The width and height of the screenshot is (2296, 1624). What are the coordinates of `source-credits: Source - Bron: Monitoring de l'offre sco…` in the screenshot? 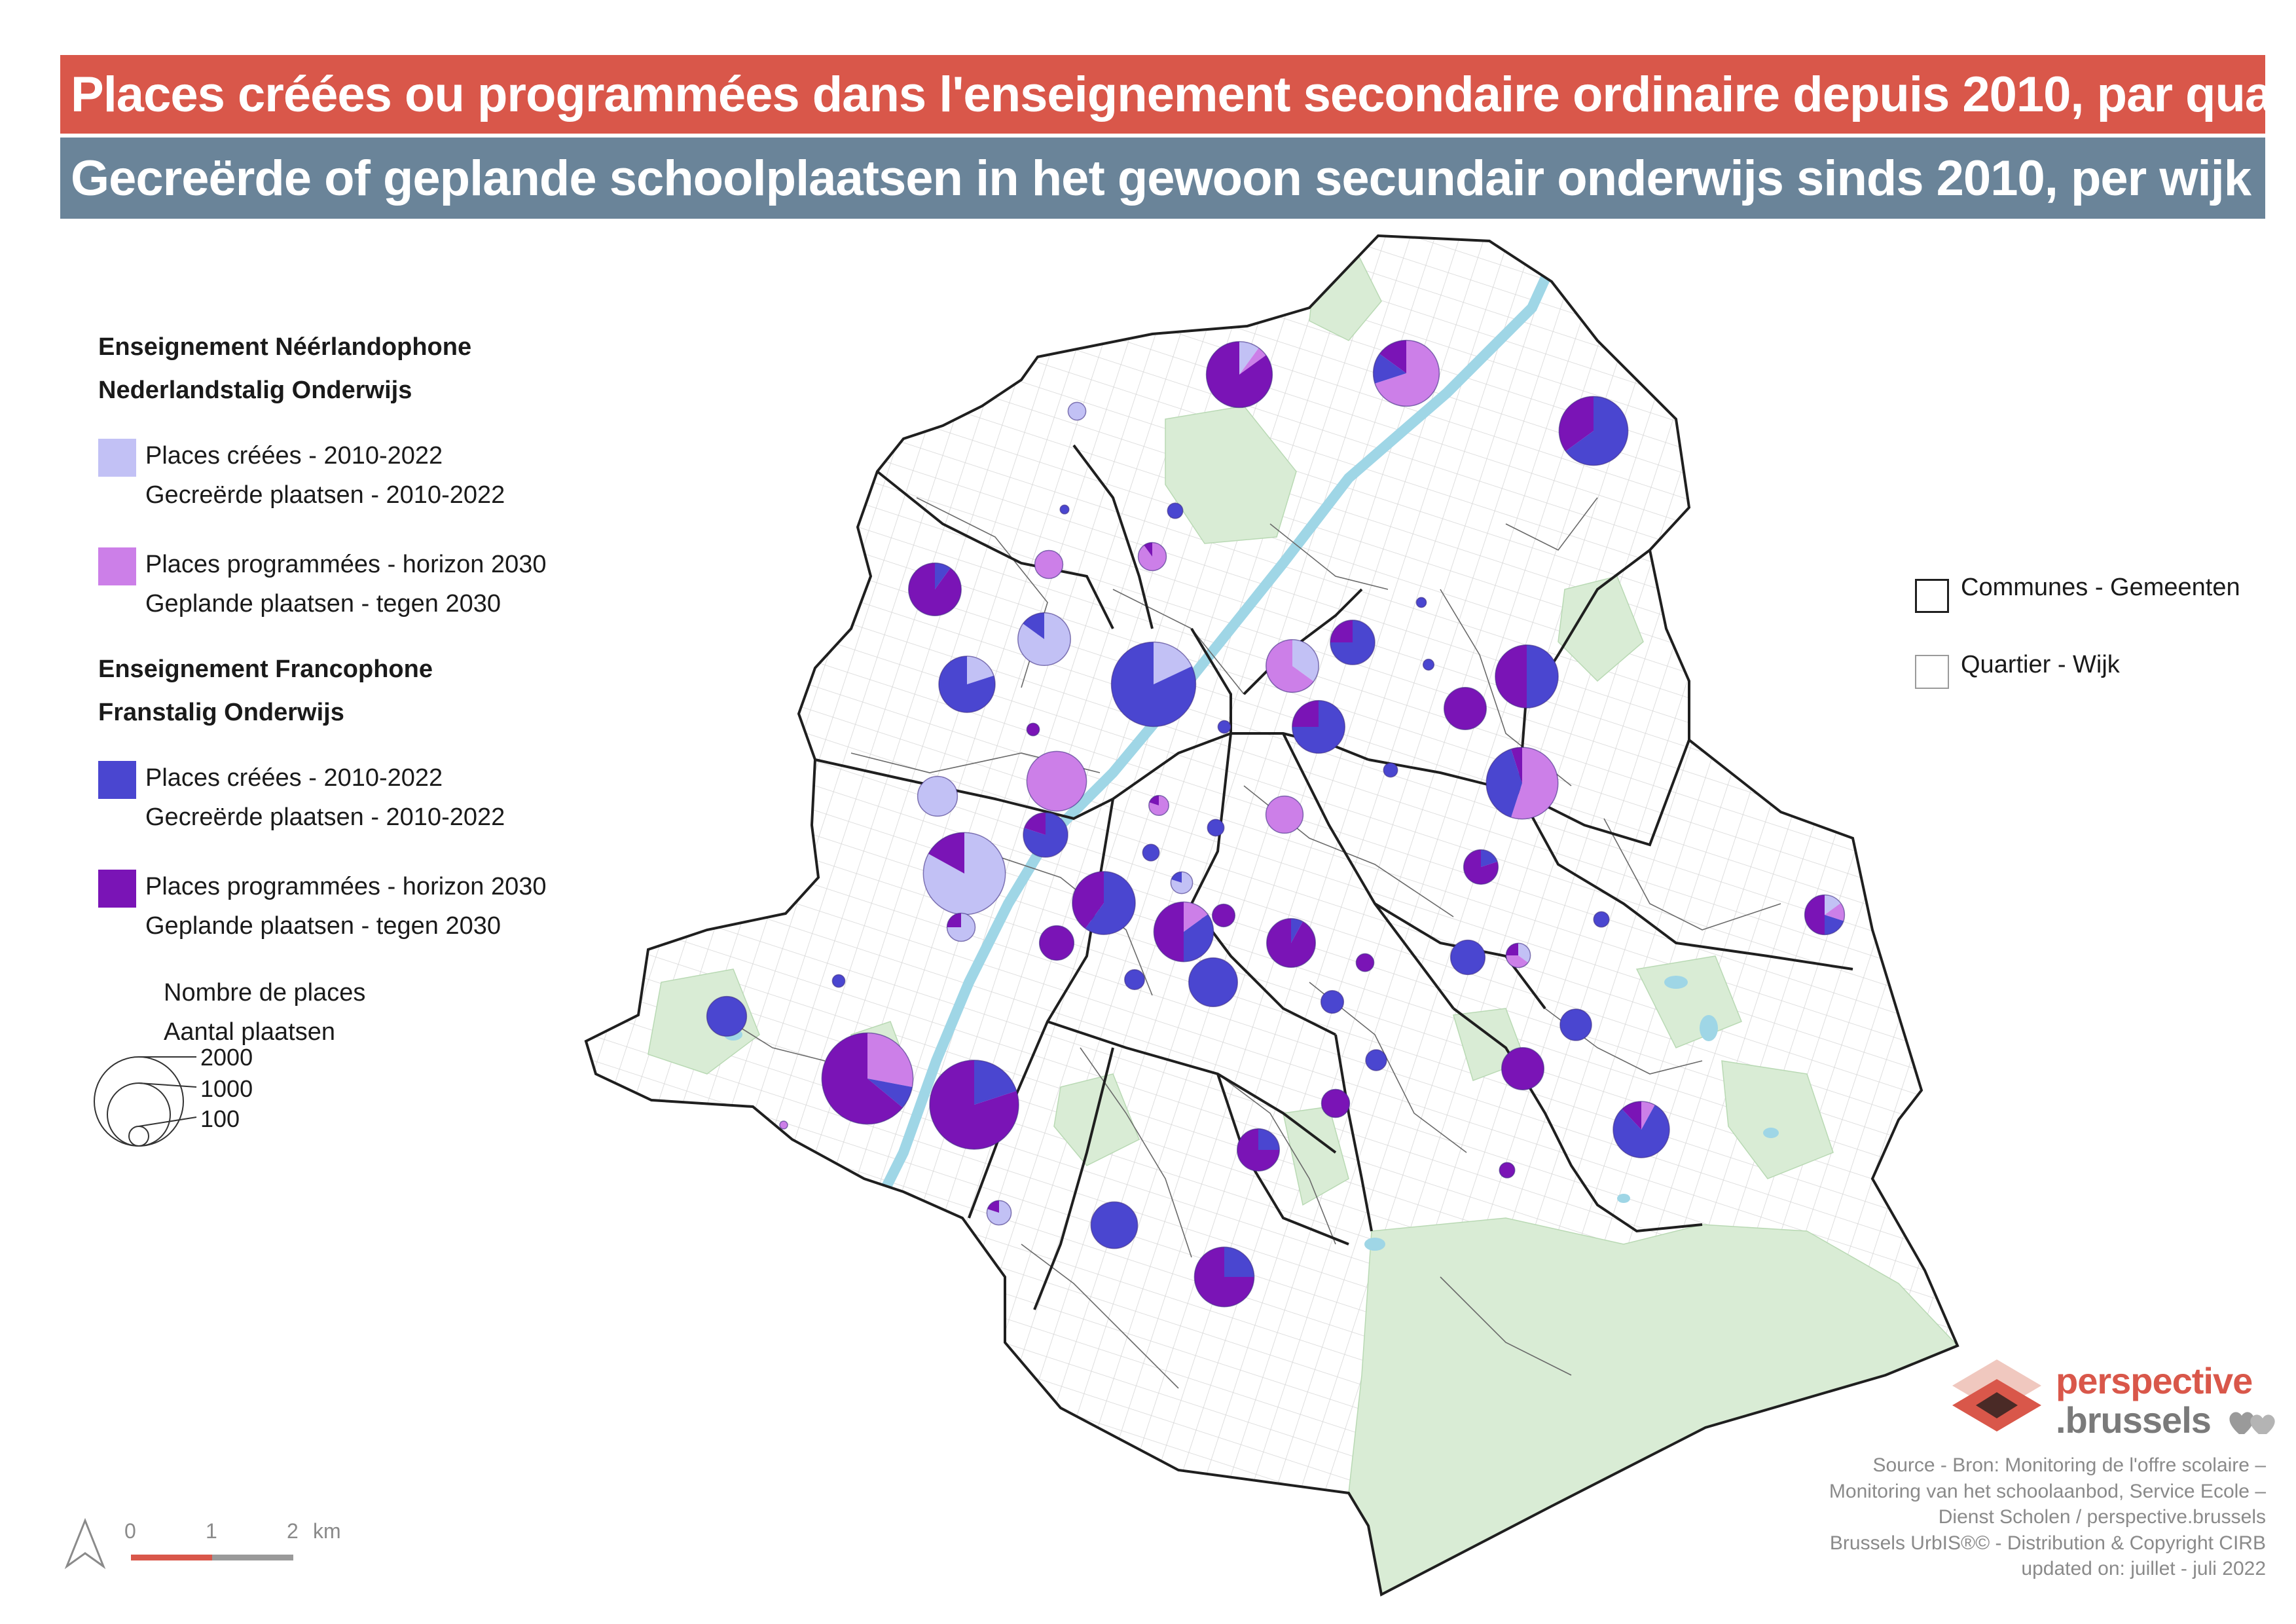 It's located at (1971, 1517).